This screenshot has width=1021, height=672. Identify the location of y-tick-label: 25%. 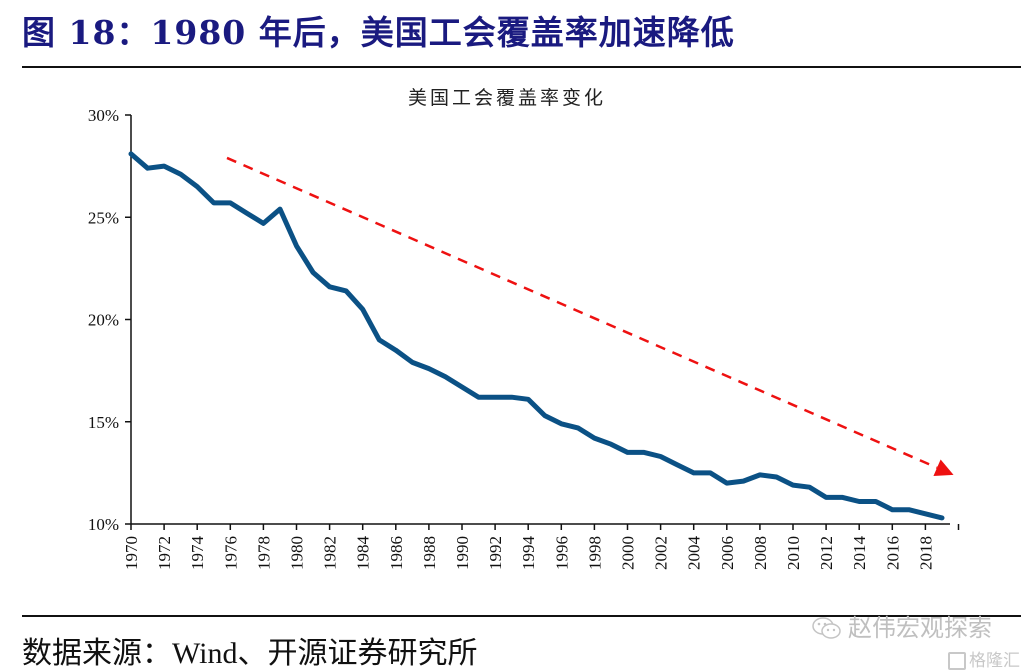
(103, 217).